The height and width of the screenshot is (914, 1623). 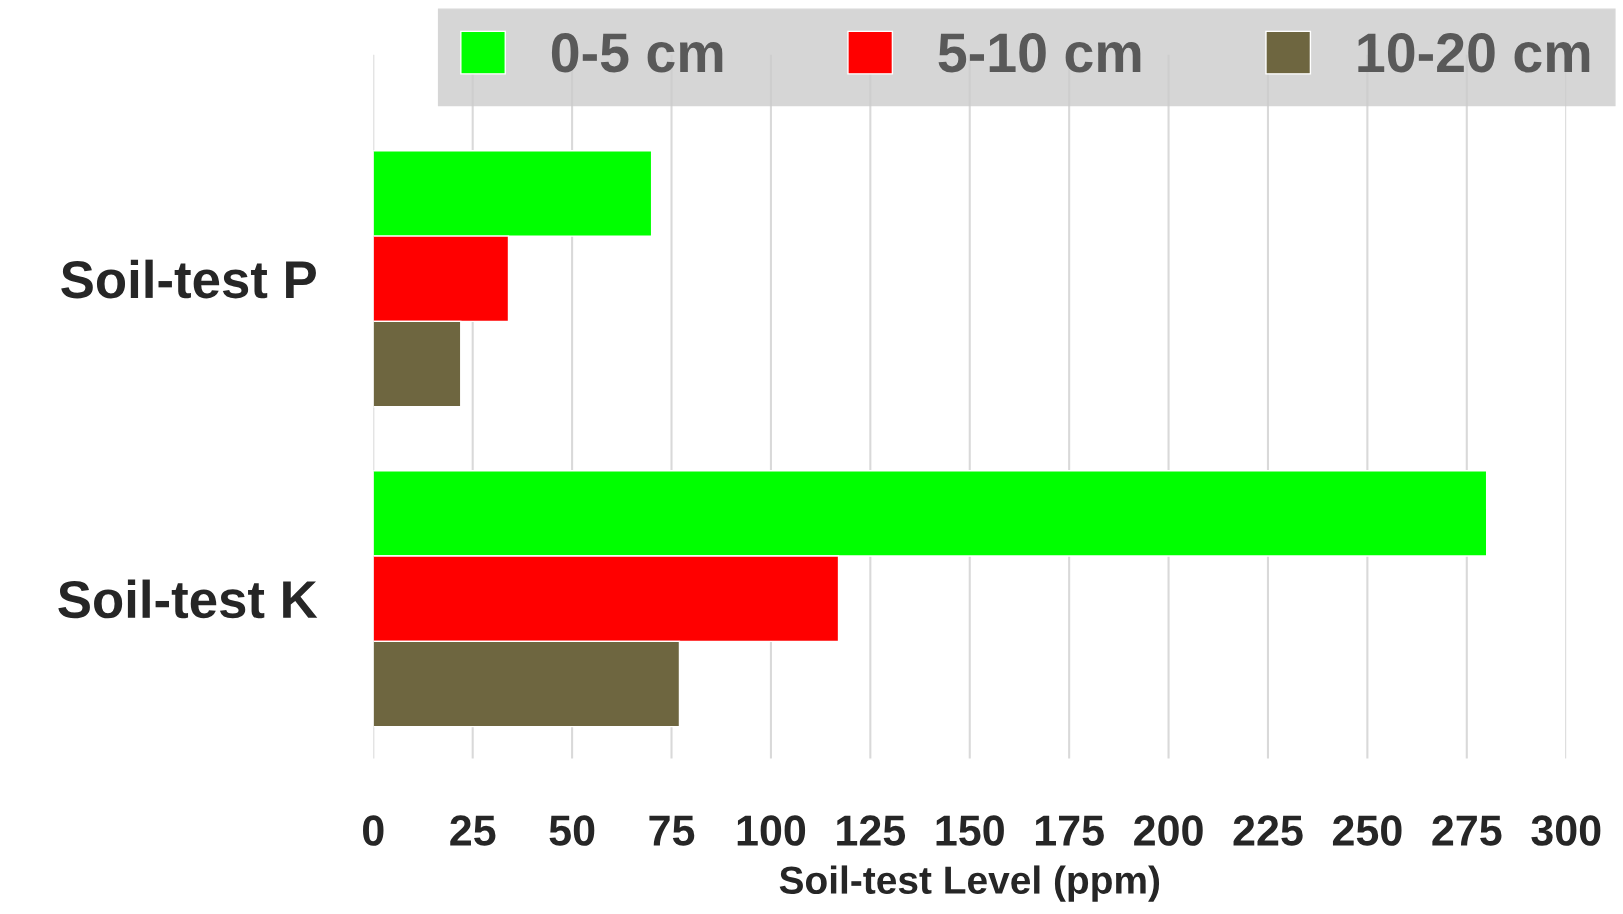 I want to click on legend-label: 5-10 cm, so click(x=1039, y=53).